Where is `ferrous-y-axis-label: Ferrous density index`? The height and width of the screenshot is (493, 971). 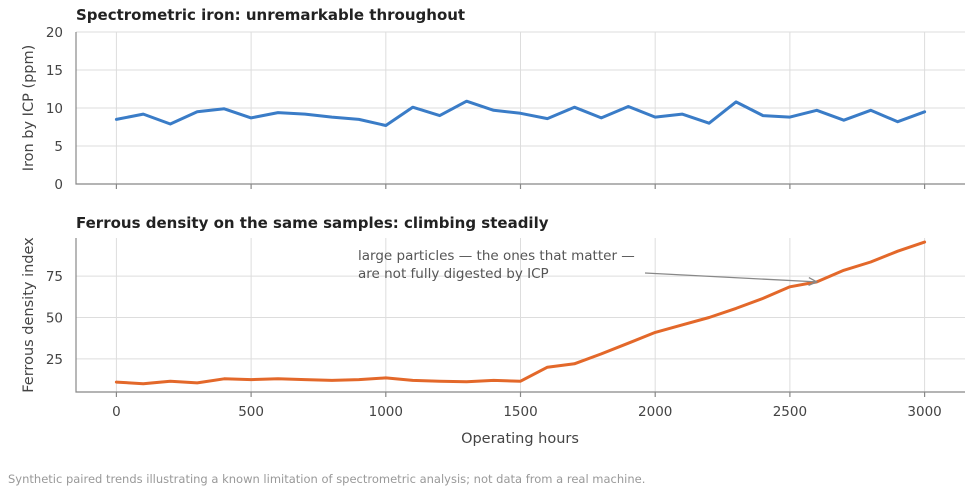 ferrous-y-axis-label: Ferrous density index is located at coordinates (29, 315).